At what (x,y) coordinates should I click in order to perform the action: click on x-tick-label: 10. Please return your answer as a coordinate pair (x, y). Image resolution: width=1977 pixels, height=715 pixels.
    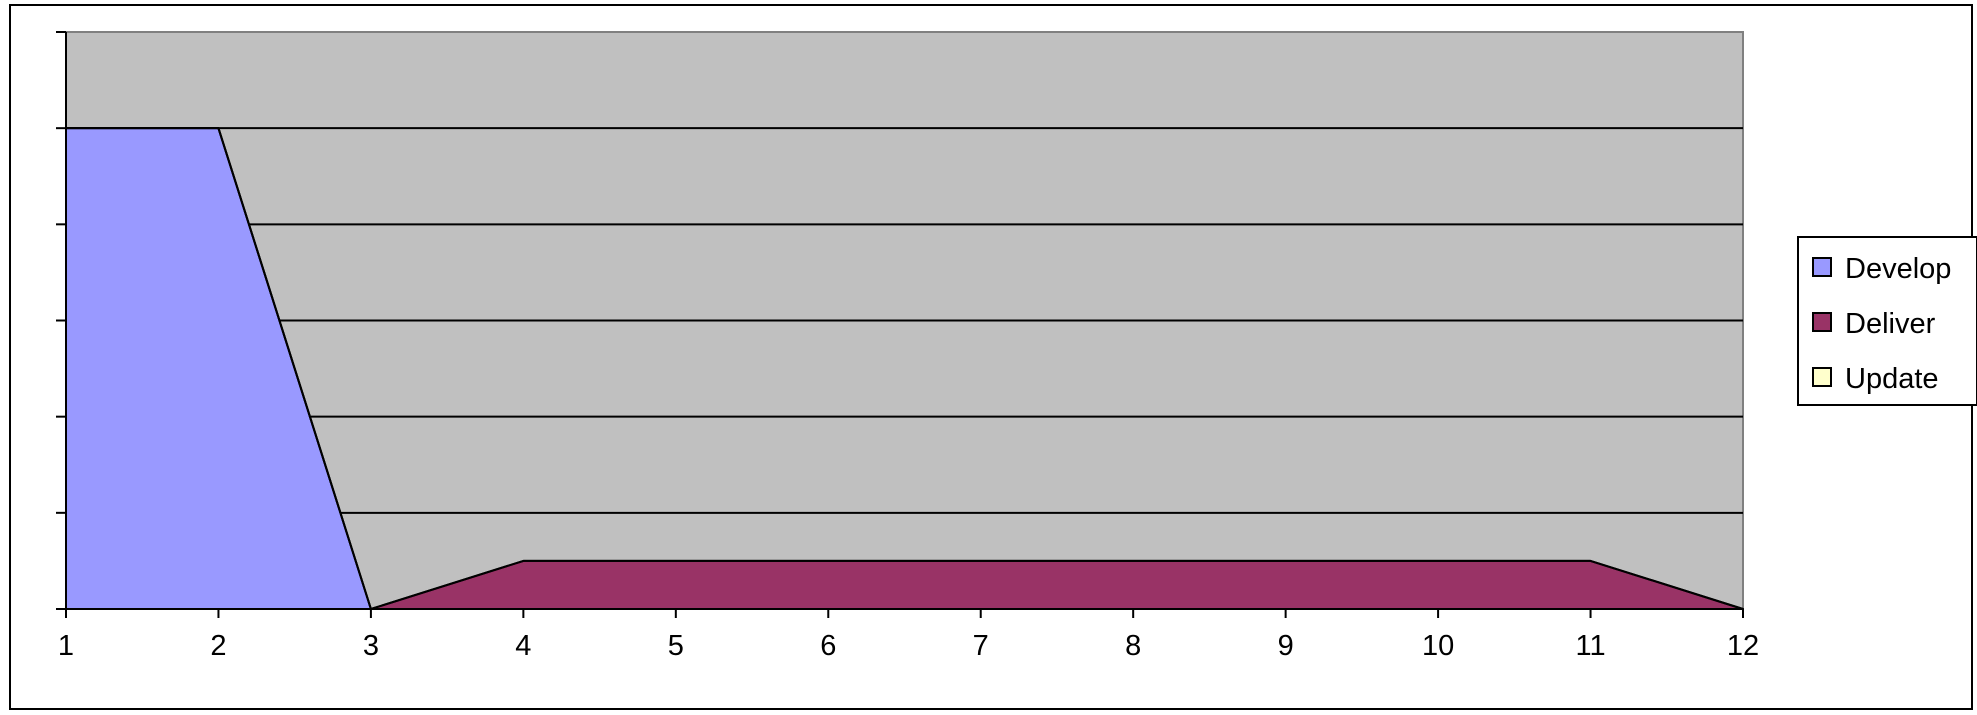
    Looking at the image, I should click on (1438, 646).